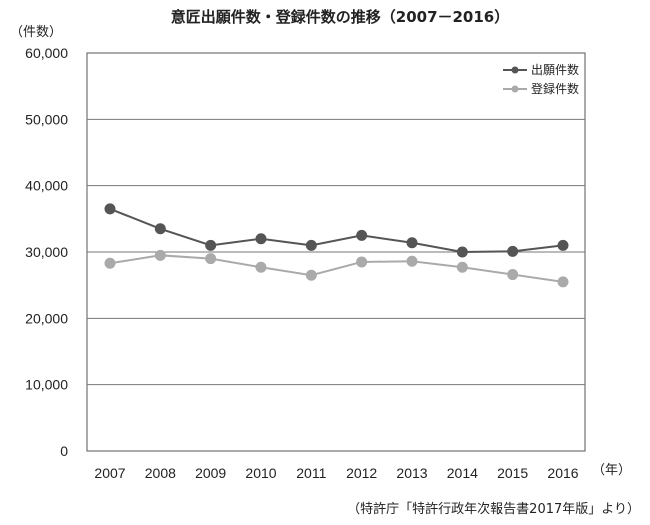 Image resolution: width=650 pixels, height=525 pixels. What do you see at coordinates (160, 255) in the screenshot?
I see `data-point-series-2-2008` at bounding box center [160, 255].